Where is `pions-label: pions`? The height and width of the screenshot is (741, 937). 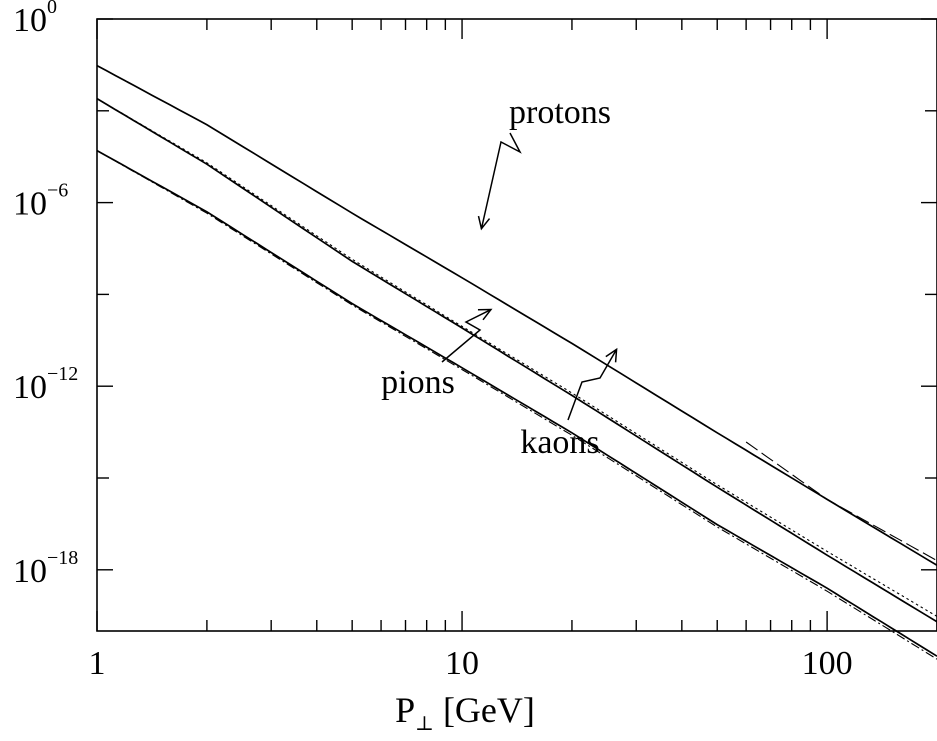 pions-label: pions is located at coordinates (418, 382).